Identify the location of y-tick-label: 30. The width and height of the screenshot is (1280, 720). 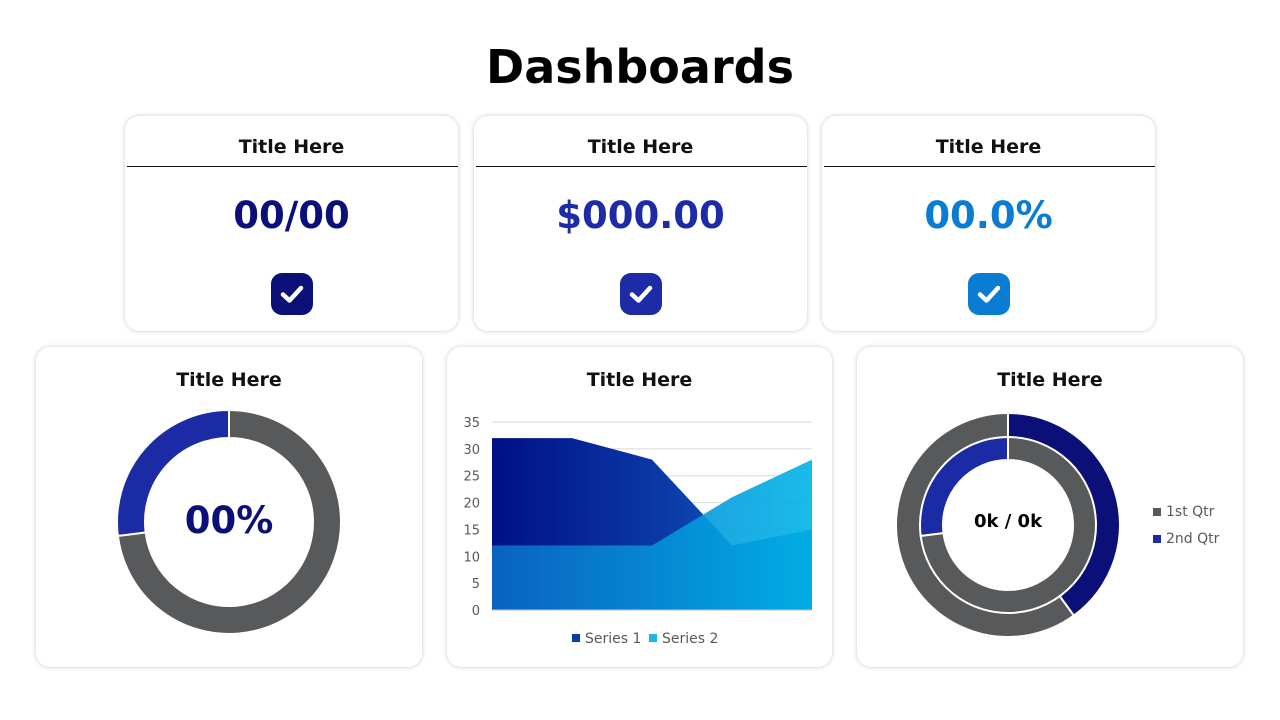
(471, 450).